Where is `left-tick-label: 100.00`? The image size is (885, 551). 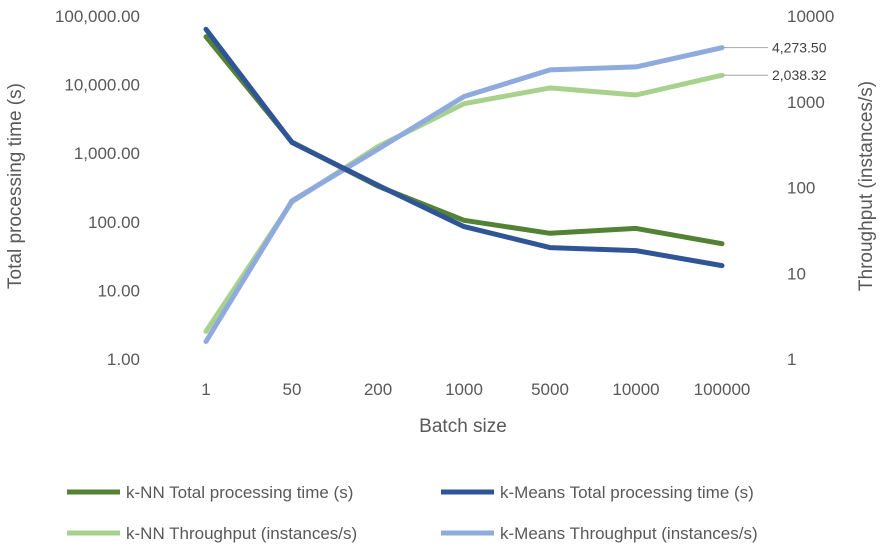 left-tick-label: 100.00 is located at coordinates (114, 222).